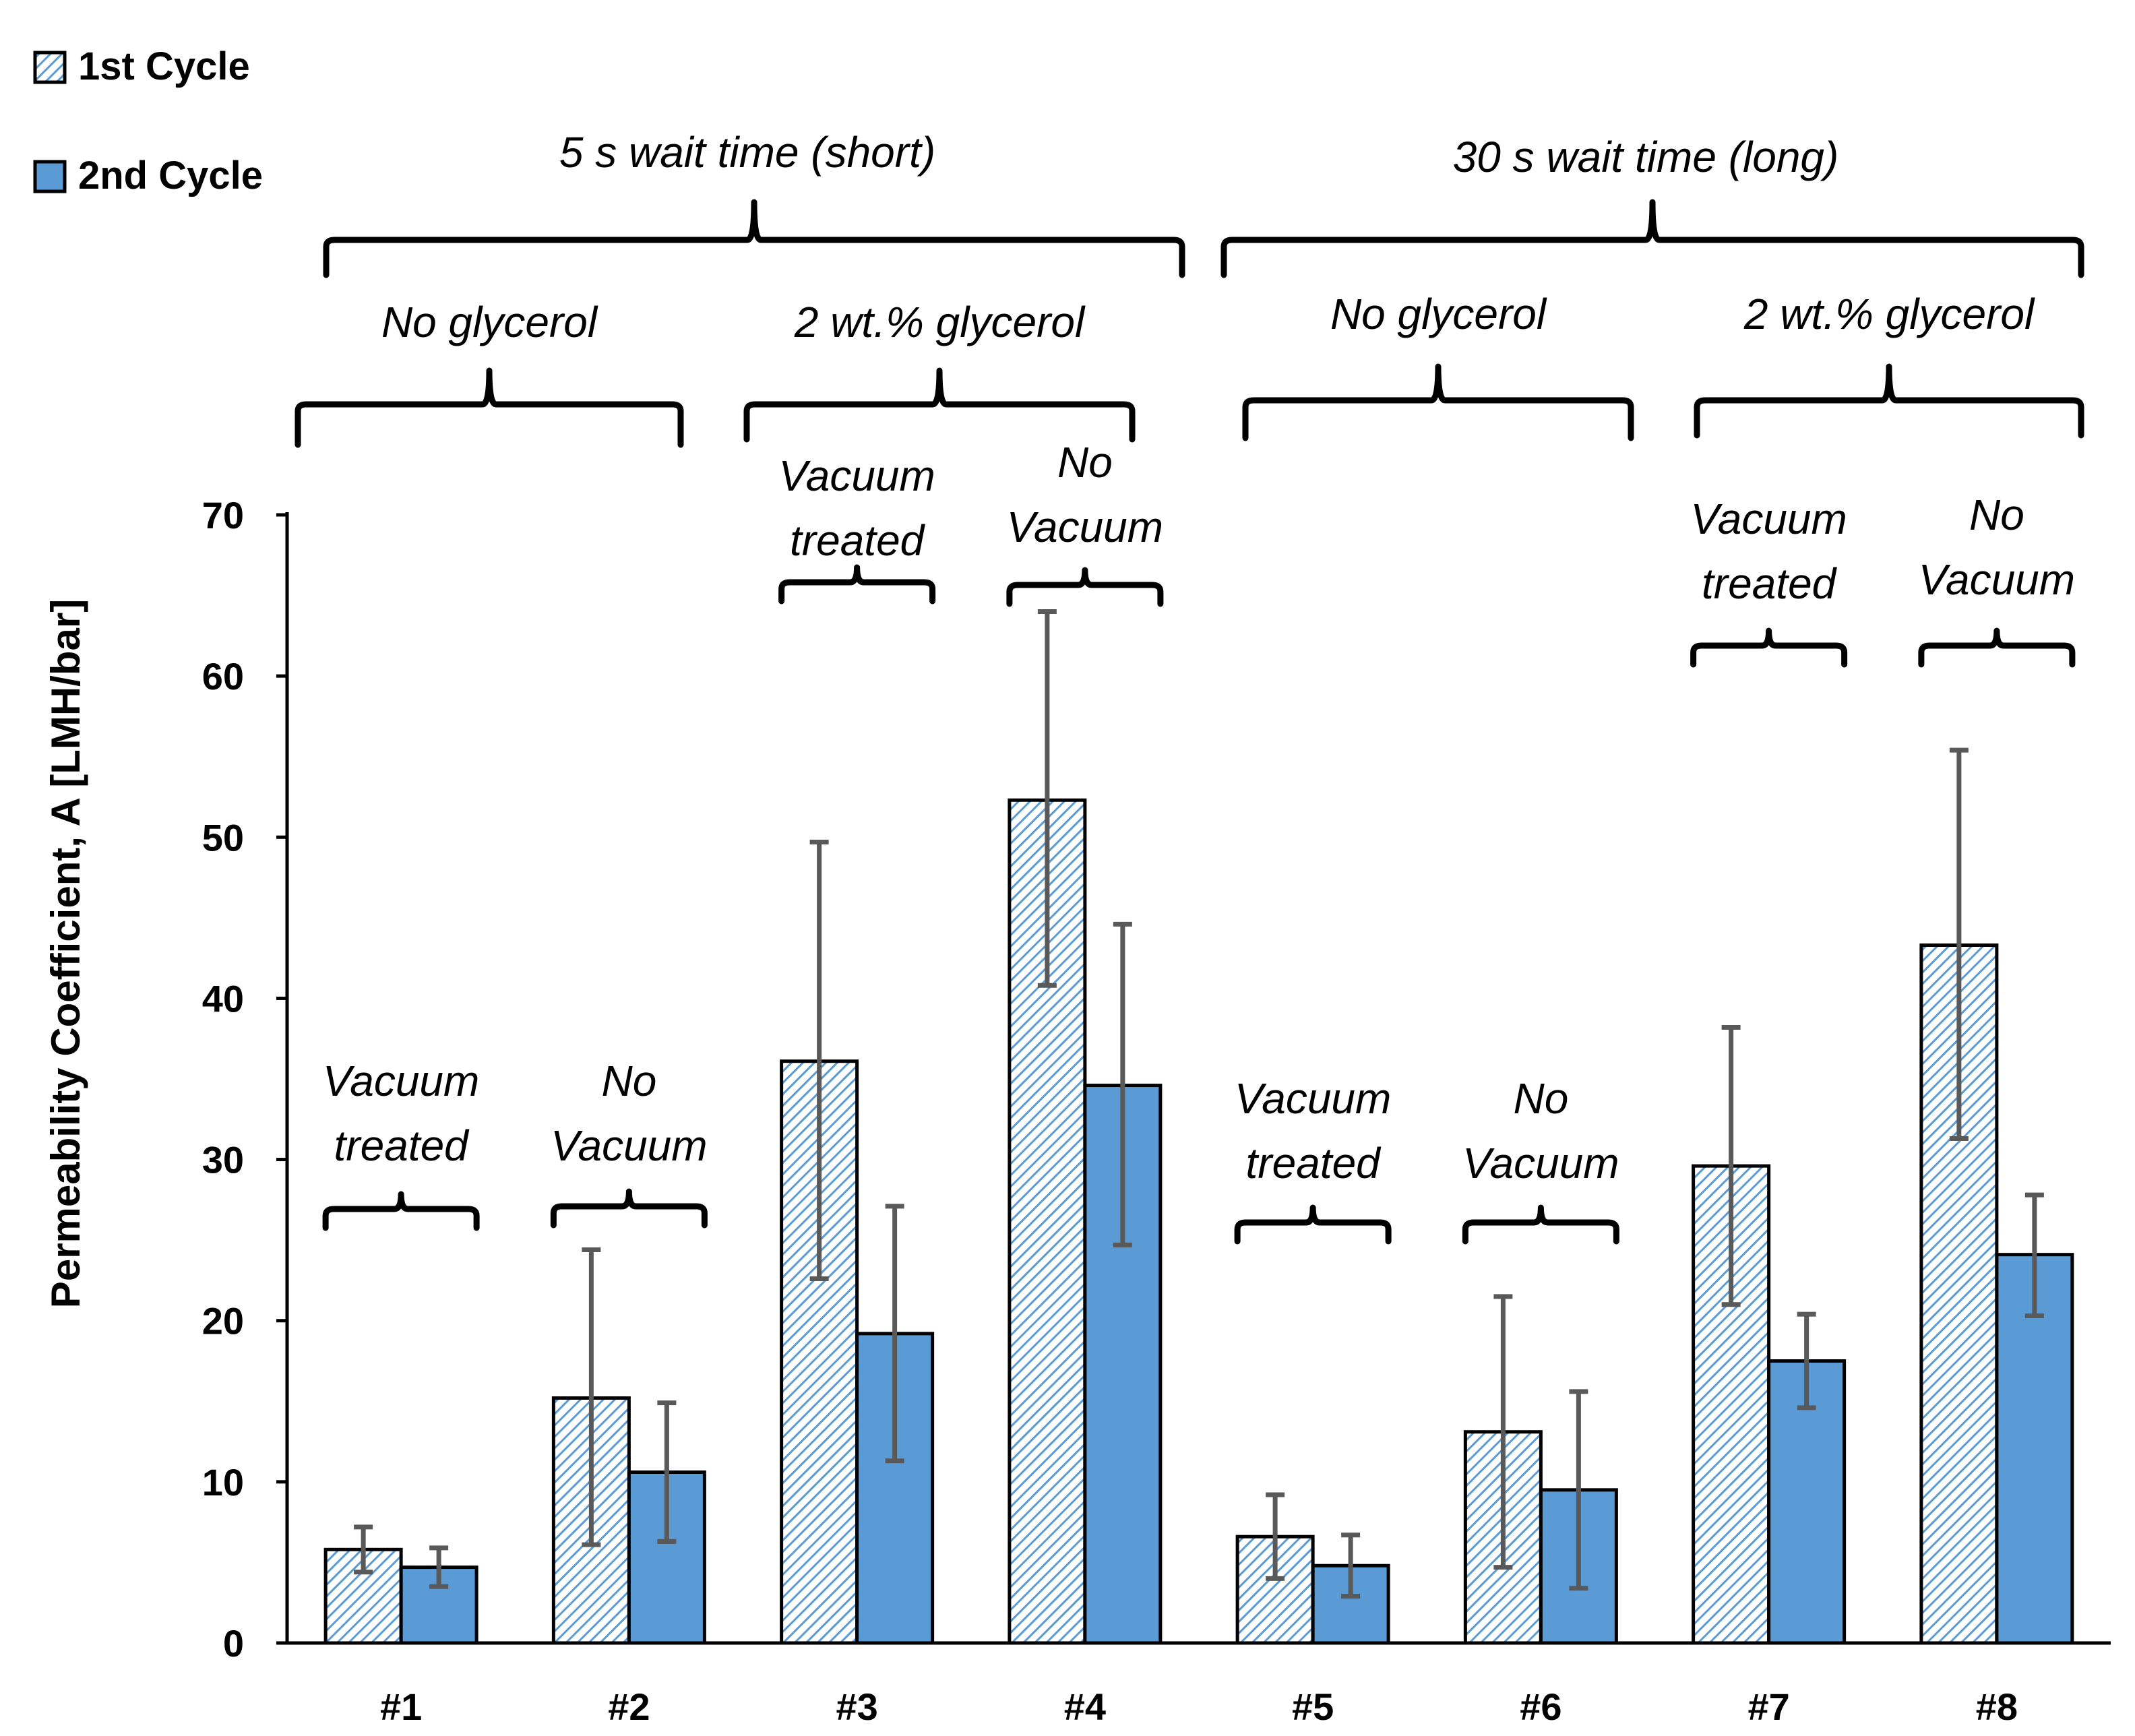  I want to click on y-tick-label: 10, so click(223, 1482).